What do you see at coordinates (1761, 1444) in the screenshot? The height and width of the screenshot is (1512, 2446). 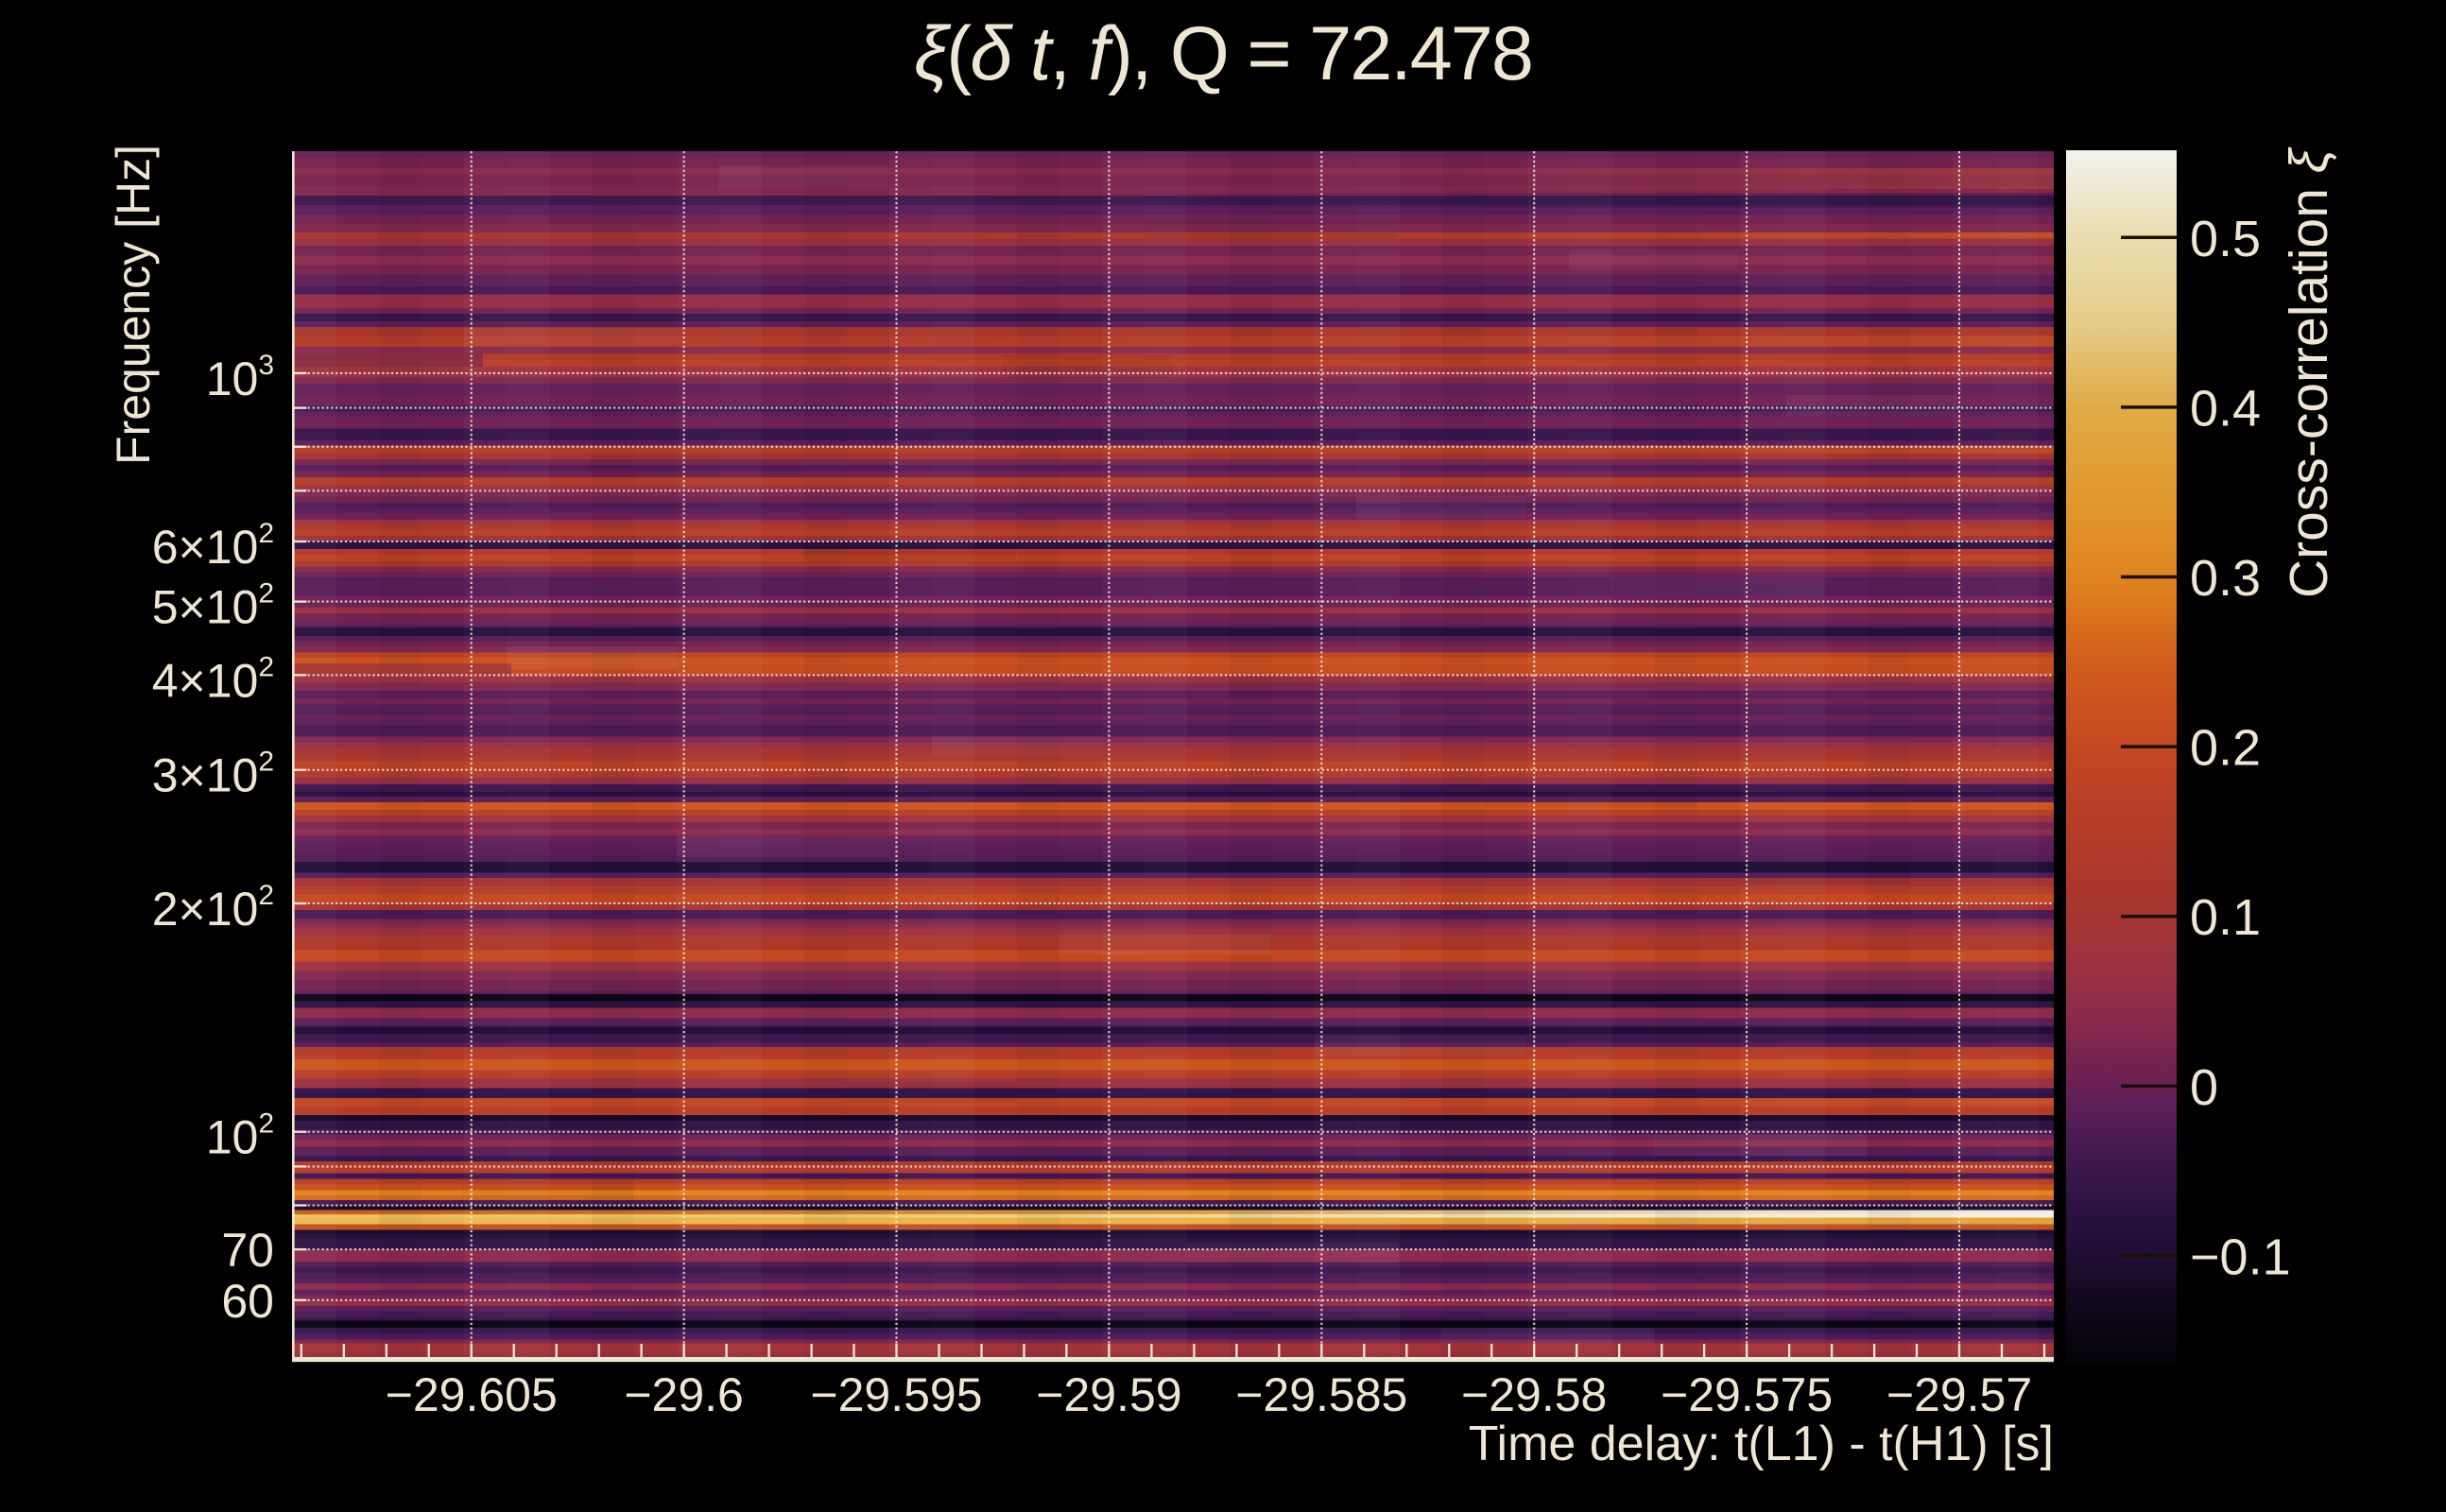 I see `svg-text: Time delay: t(L1) - t(H1) [s]` at bounding box center [1761, 1444].